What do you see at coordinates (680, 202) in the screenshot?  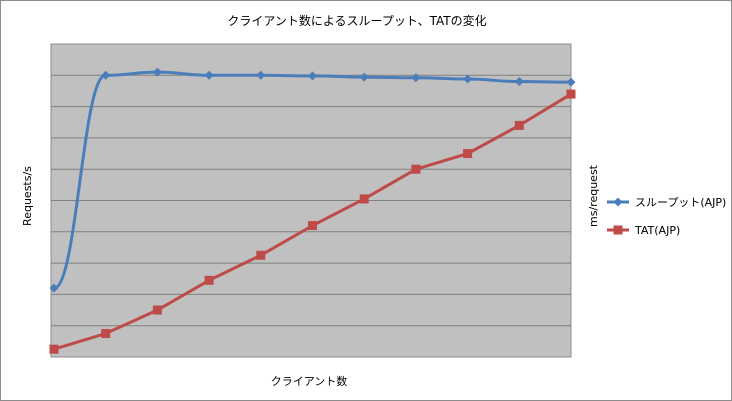 I see `legend-label: スループット(AJP)` at bounding box center [680, 202].